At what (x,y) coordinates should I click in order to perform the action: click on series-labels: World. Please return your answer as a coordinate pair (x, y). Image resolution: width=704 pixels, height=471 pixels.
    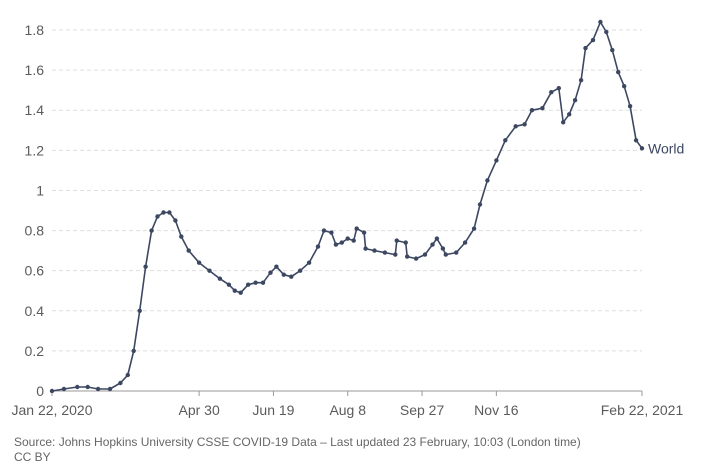
    Looking at the image, I should click on (666, 148).